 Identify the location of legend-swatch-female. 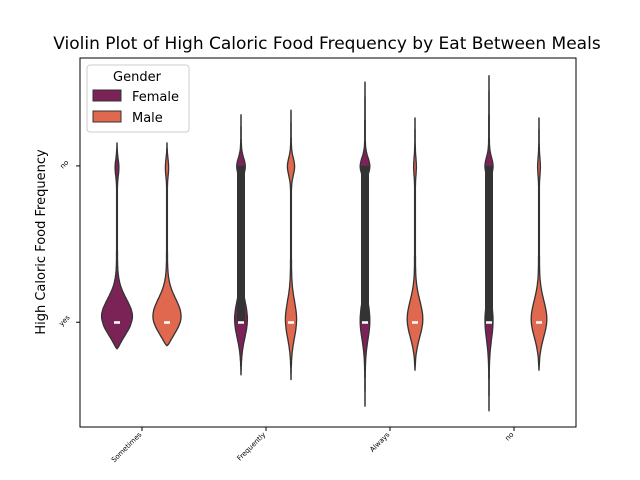
(107, 95).